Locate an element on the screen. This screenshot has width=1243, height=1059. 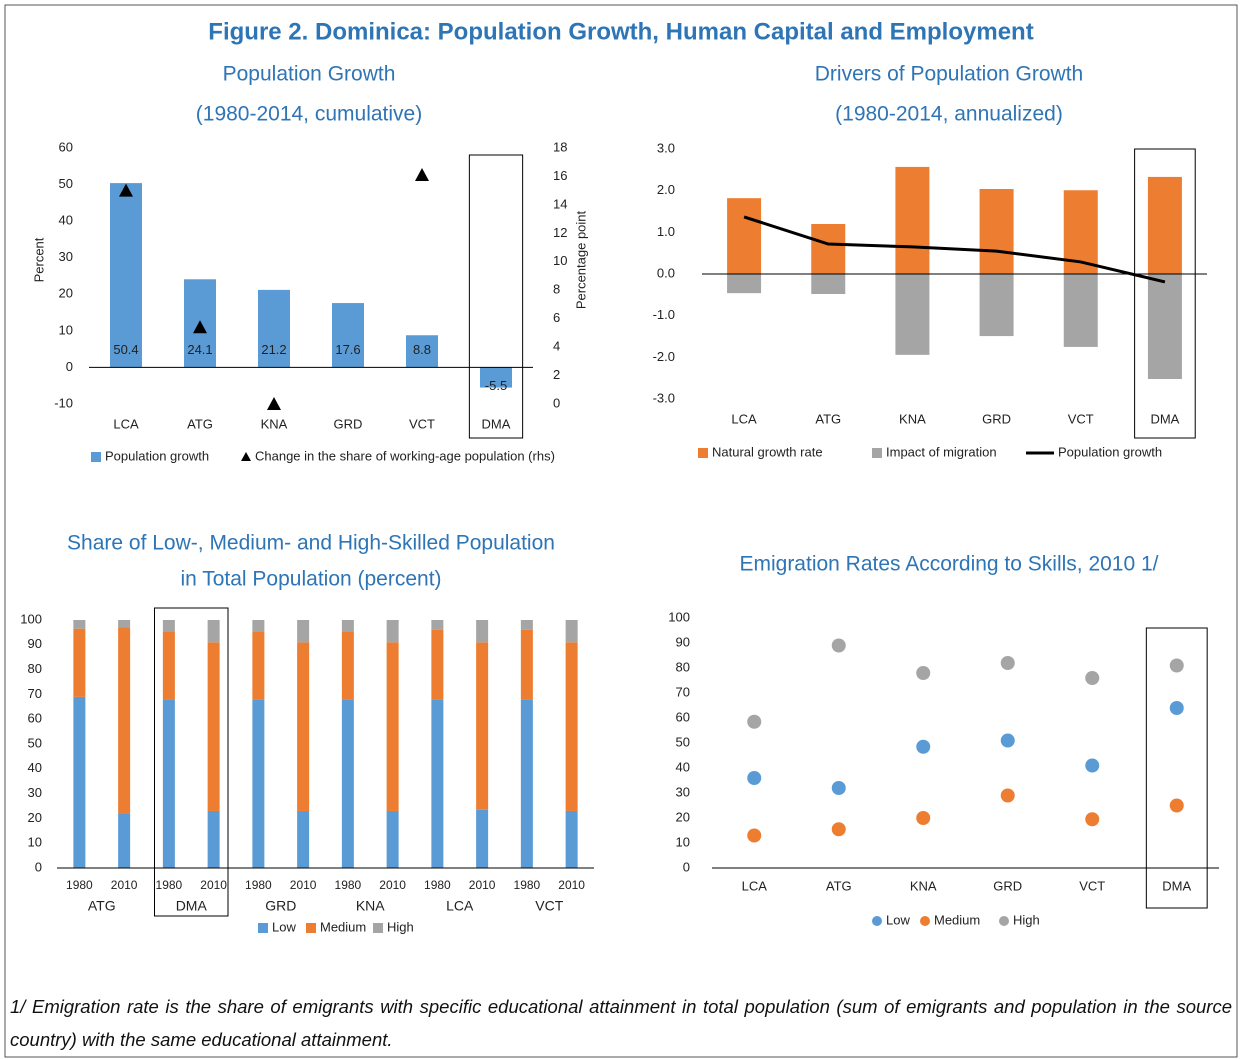
y-tick-label: 50 is located at coordinates (683, 741).